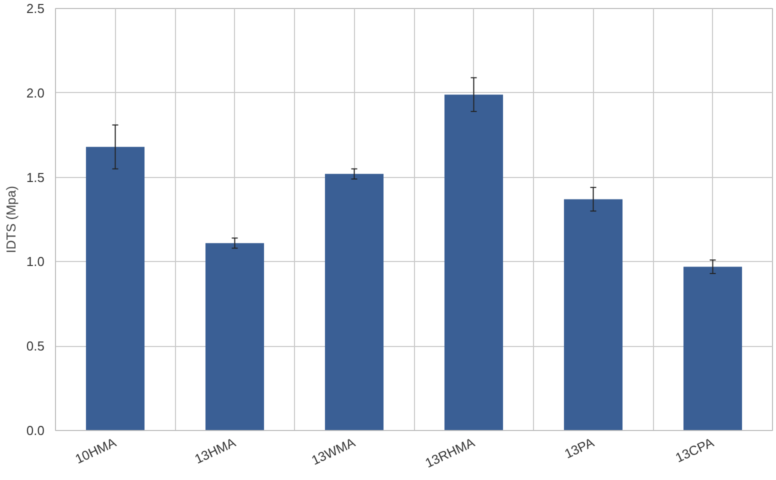  What do you see at coordinates (35, 92) in the screenshot?
I see `y-tick-label: 2.0` at bounding box center [35, 92].